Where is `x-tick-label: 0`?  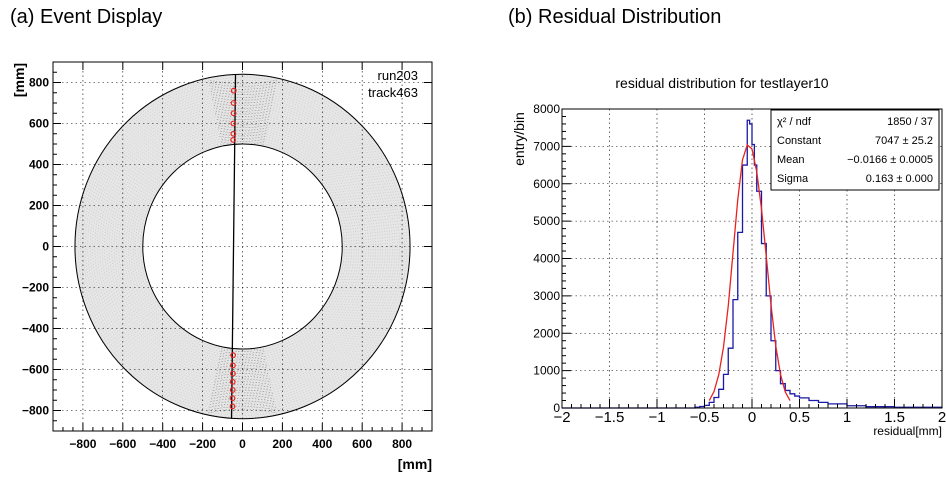
x-tick-label: 0 is located at coordinates (242, 444).